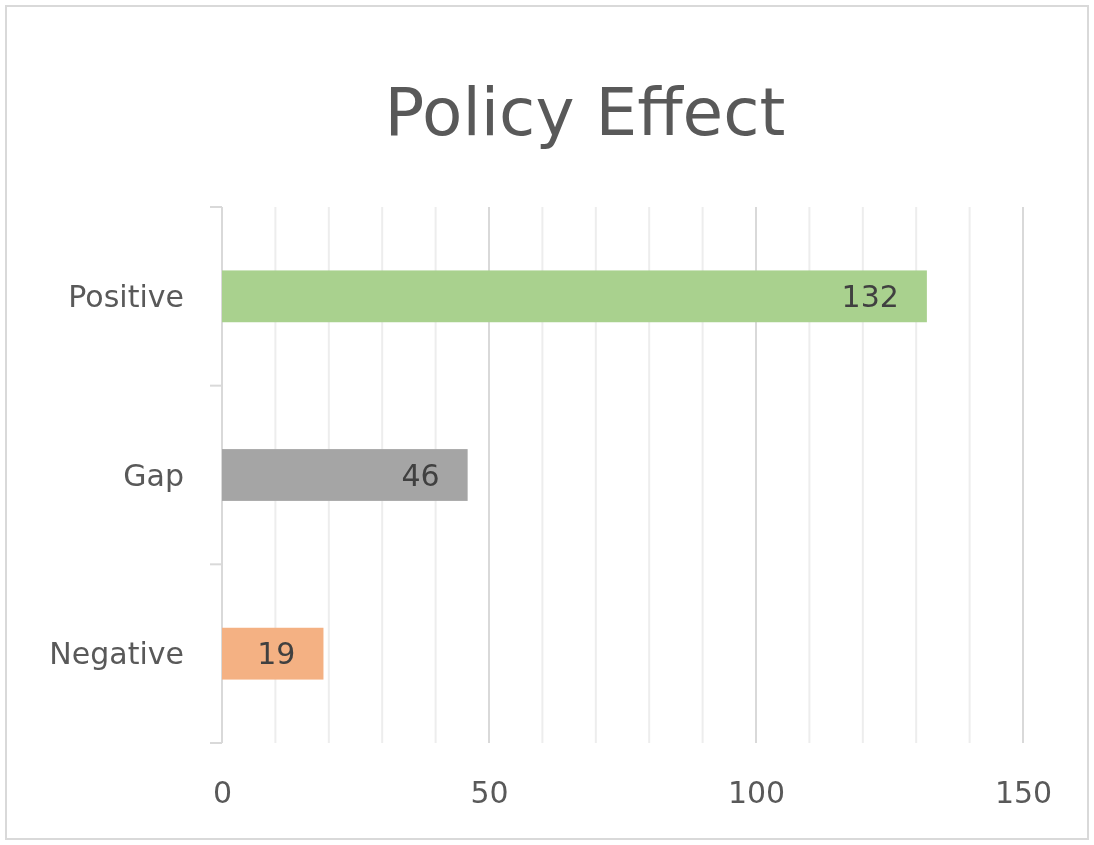  What do you see at coordinates (126, 296) in the screenshot?
I see `y-tick-label: Positive` at bounding box center [126, 296].